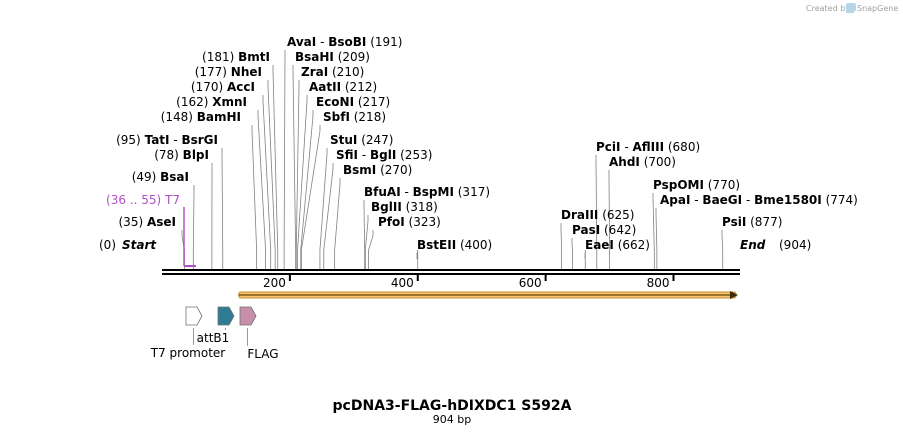  What do you see at coordinates (148, 222) in the screenshot?
I see `enzyme-label-asei: (35) AseI` at bounding box center [148, 222].